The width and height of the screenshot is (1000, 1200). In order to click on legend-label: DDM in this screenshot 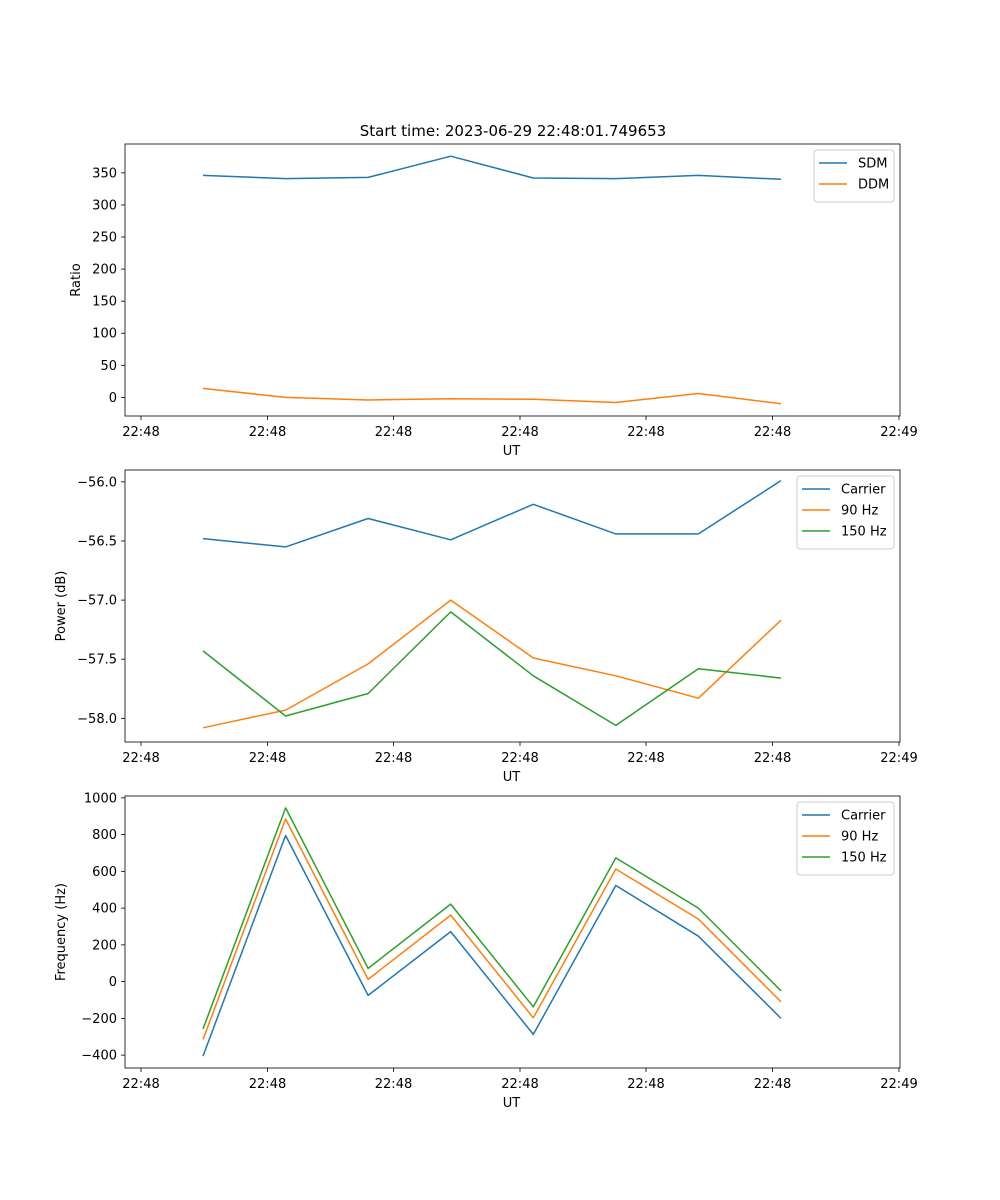, I will do `click(873, 185)`.